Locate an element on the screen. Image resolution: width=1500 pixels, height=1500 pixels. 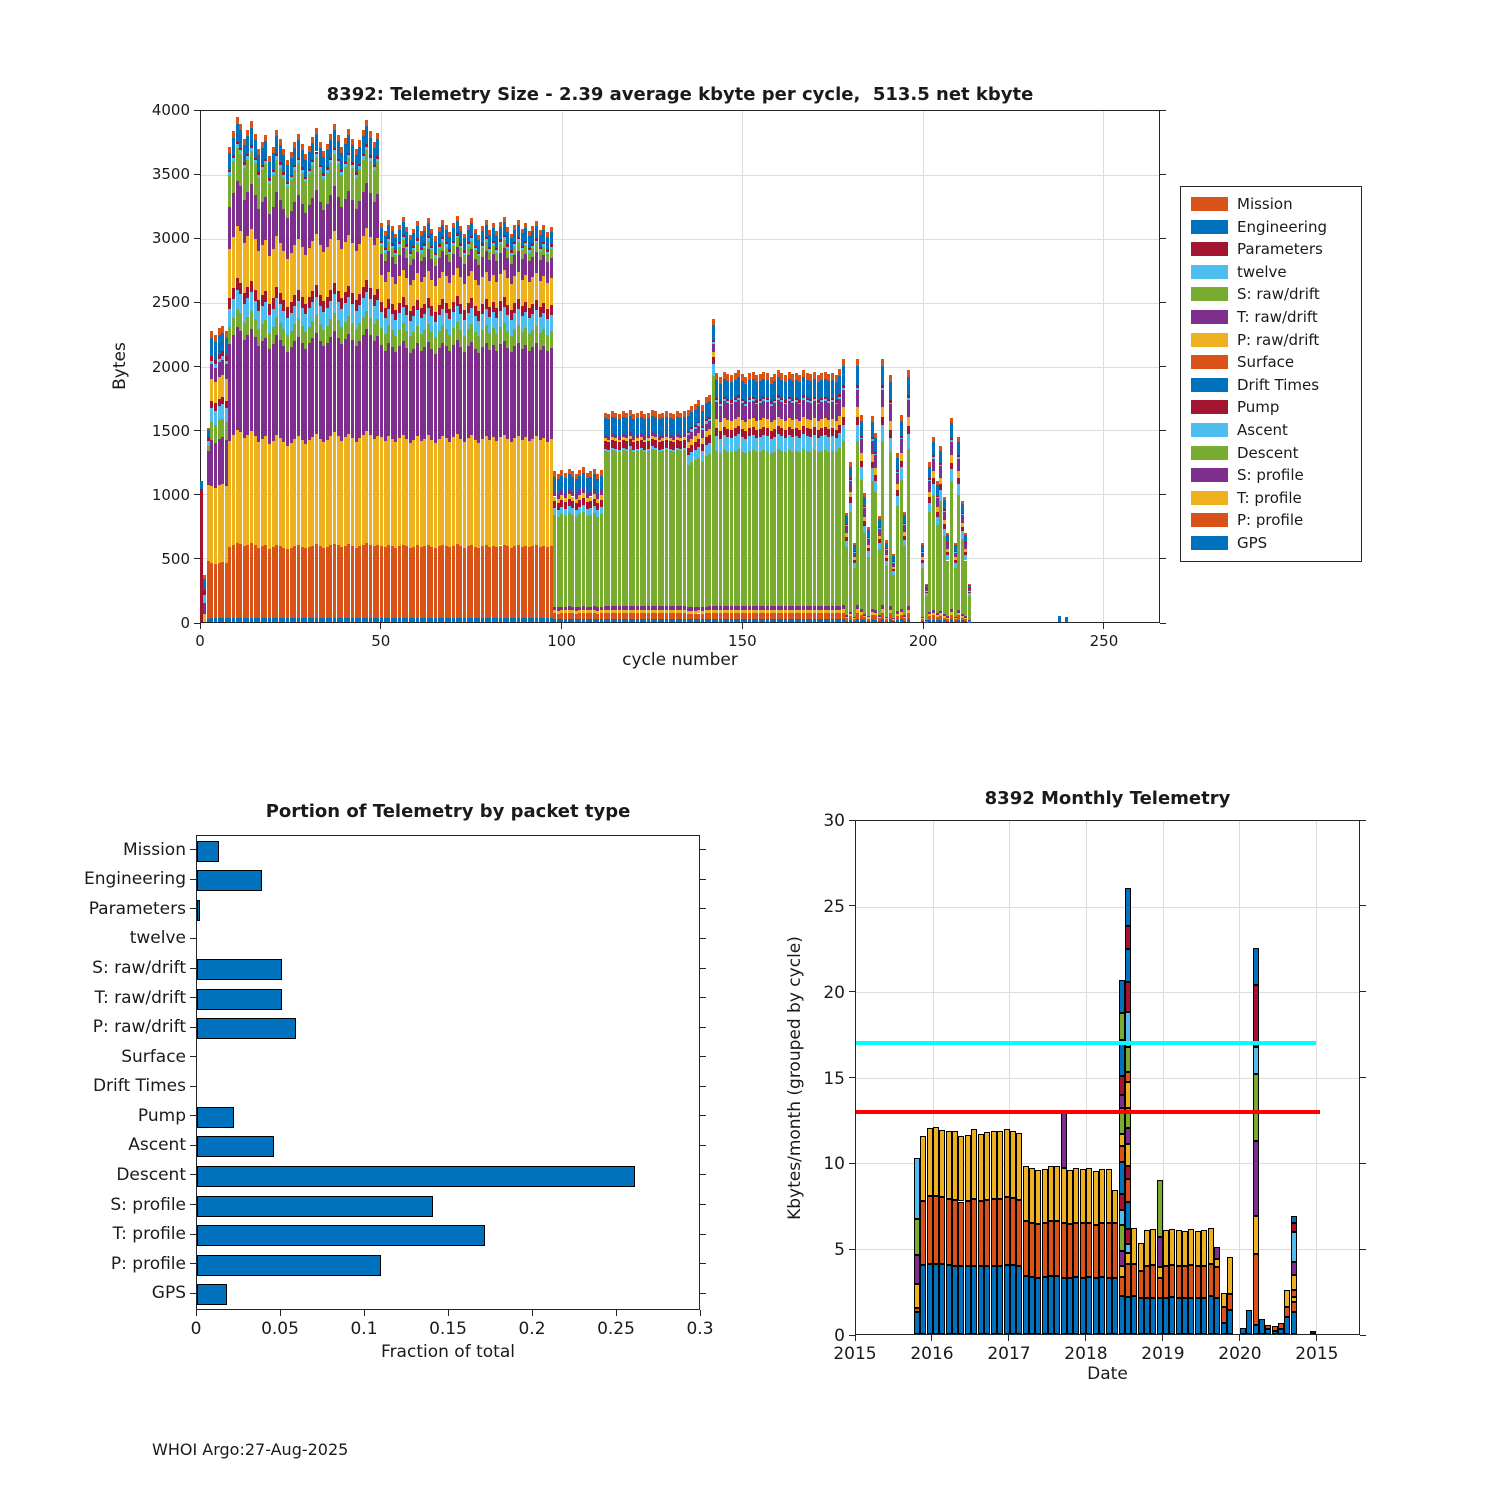
legend-label: P: profile is located at coordinates (1270, 520).